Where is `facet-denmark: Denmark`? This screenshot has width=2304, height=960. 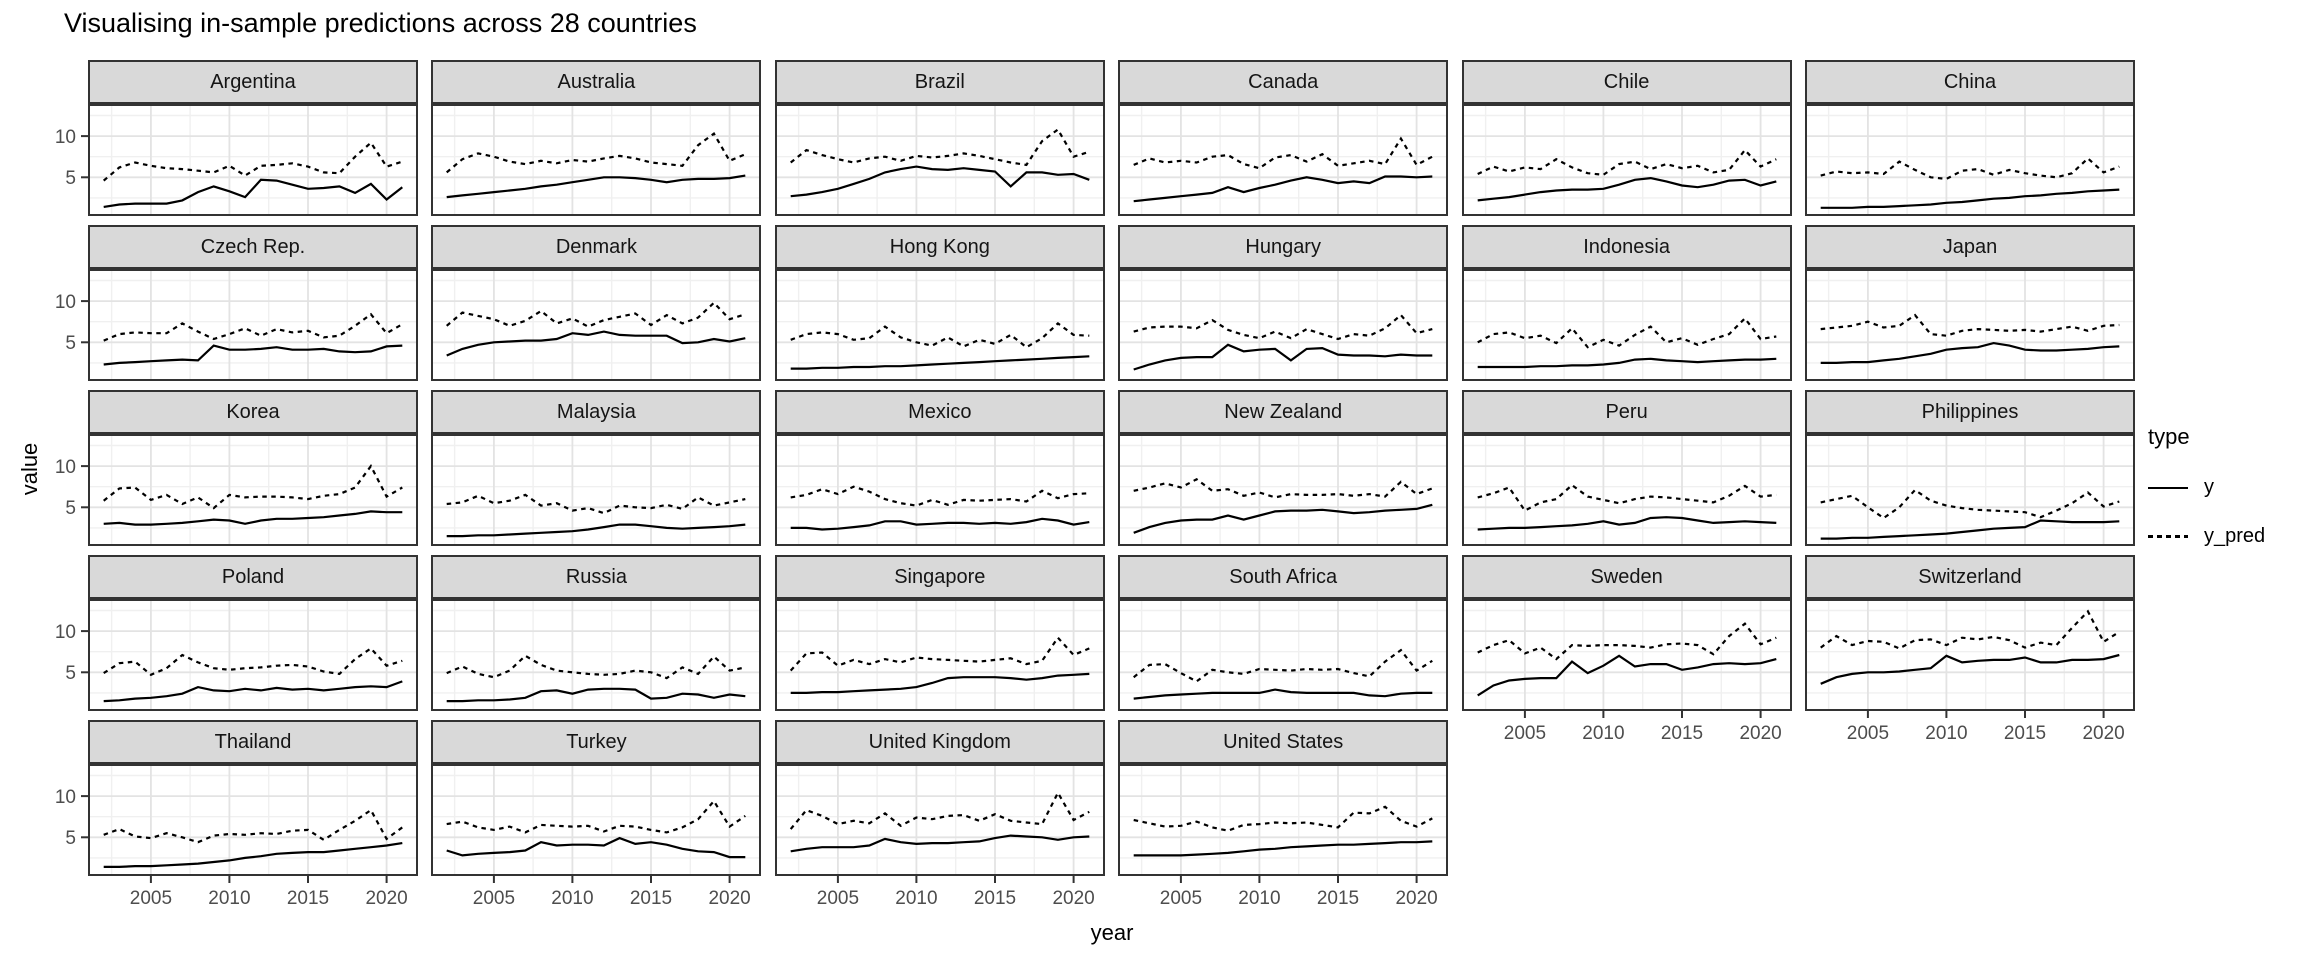
facet-denmark: Denmark is located at coordinates (596, 303).